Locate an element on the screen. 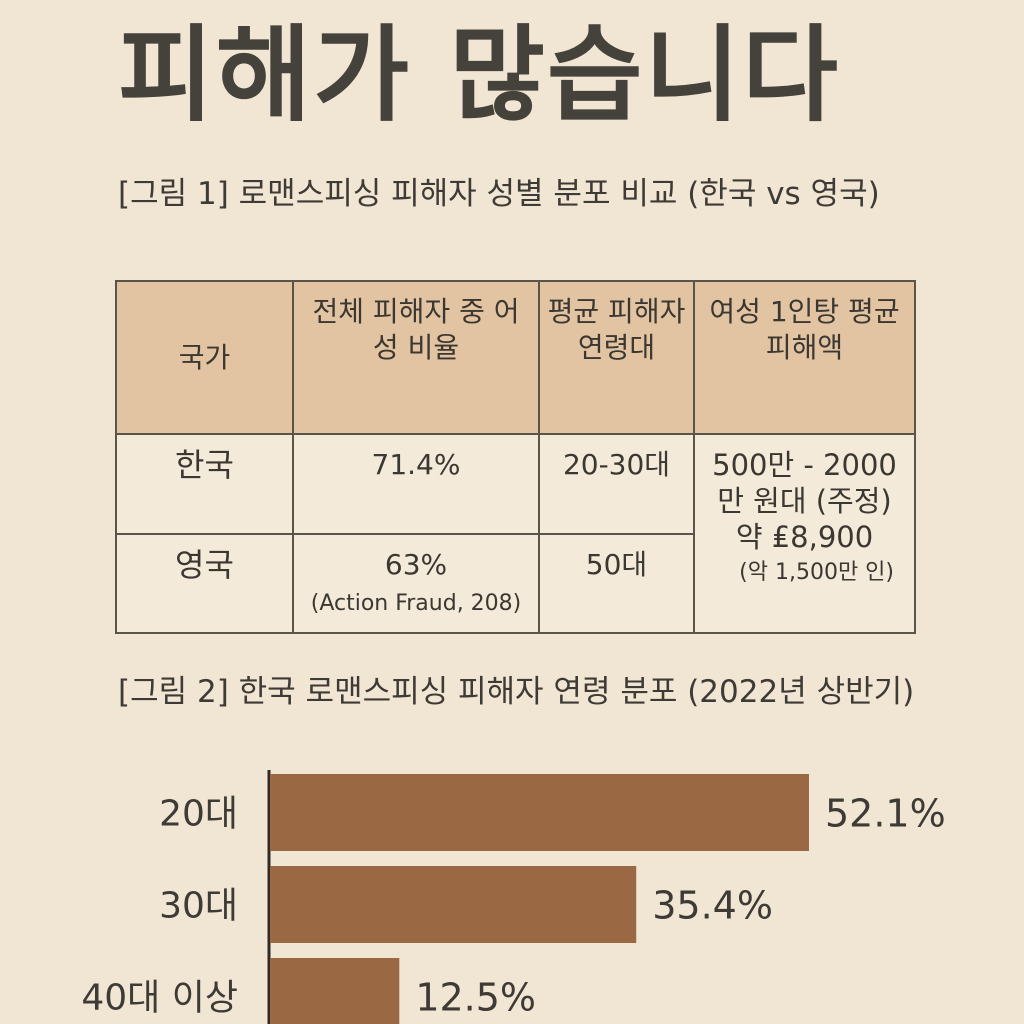 The image size is (1024, 1024). chart-caption: [그림 2] 한국 로맨스피싱 피해자 연령 분포 (2022년 상반기) is located at coordinates (516, 692).